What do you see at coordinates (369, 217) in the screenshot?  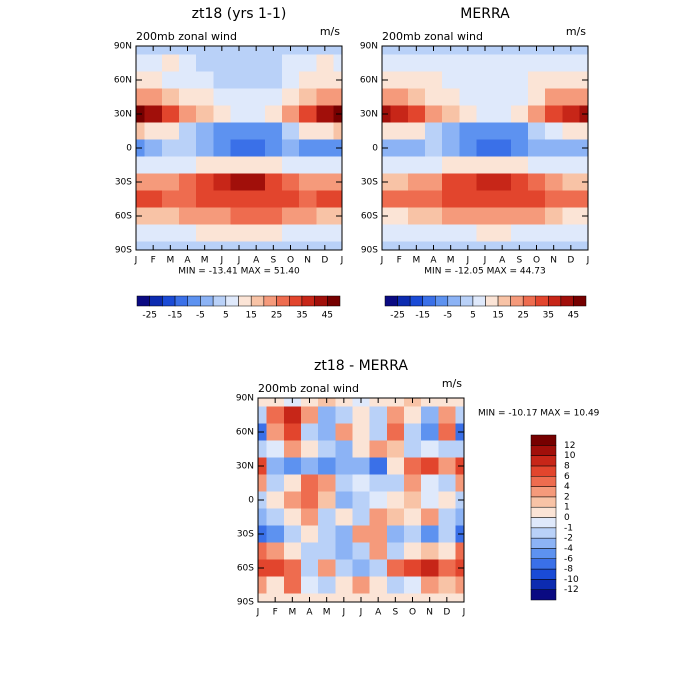 I see `y-tick-label: 60S` at bounding box center [369, 217].